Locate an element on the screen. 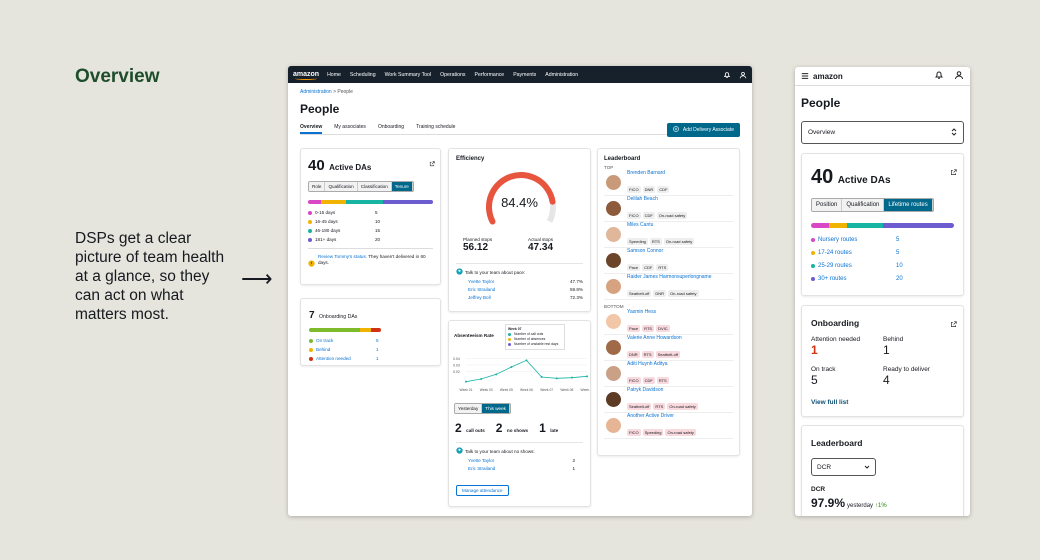 The height and width of the screenshot is (560, 1040). metric-pill: CDF is located at coordinates (663, 189).